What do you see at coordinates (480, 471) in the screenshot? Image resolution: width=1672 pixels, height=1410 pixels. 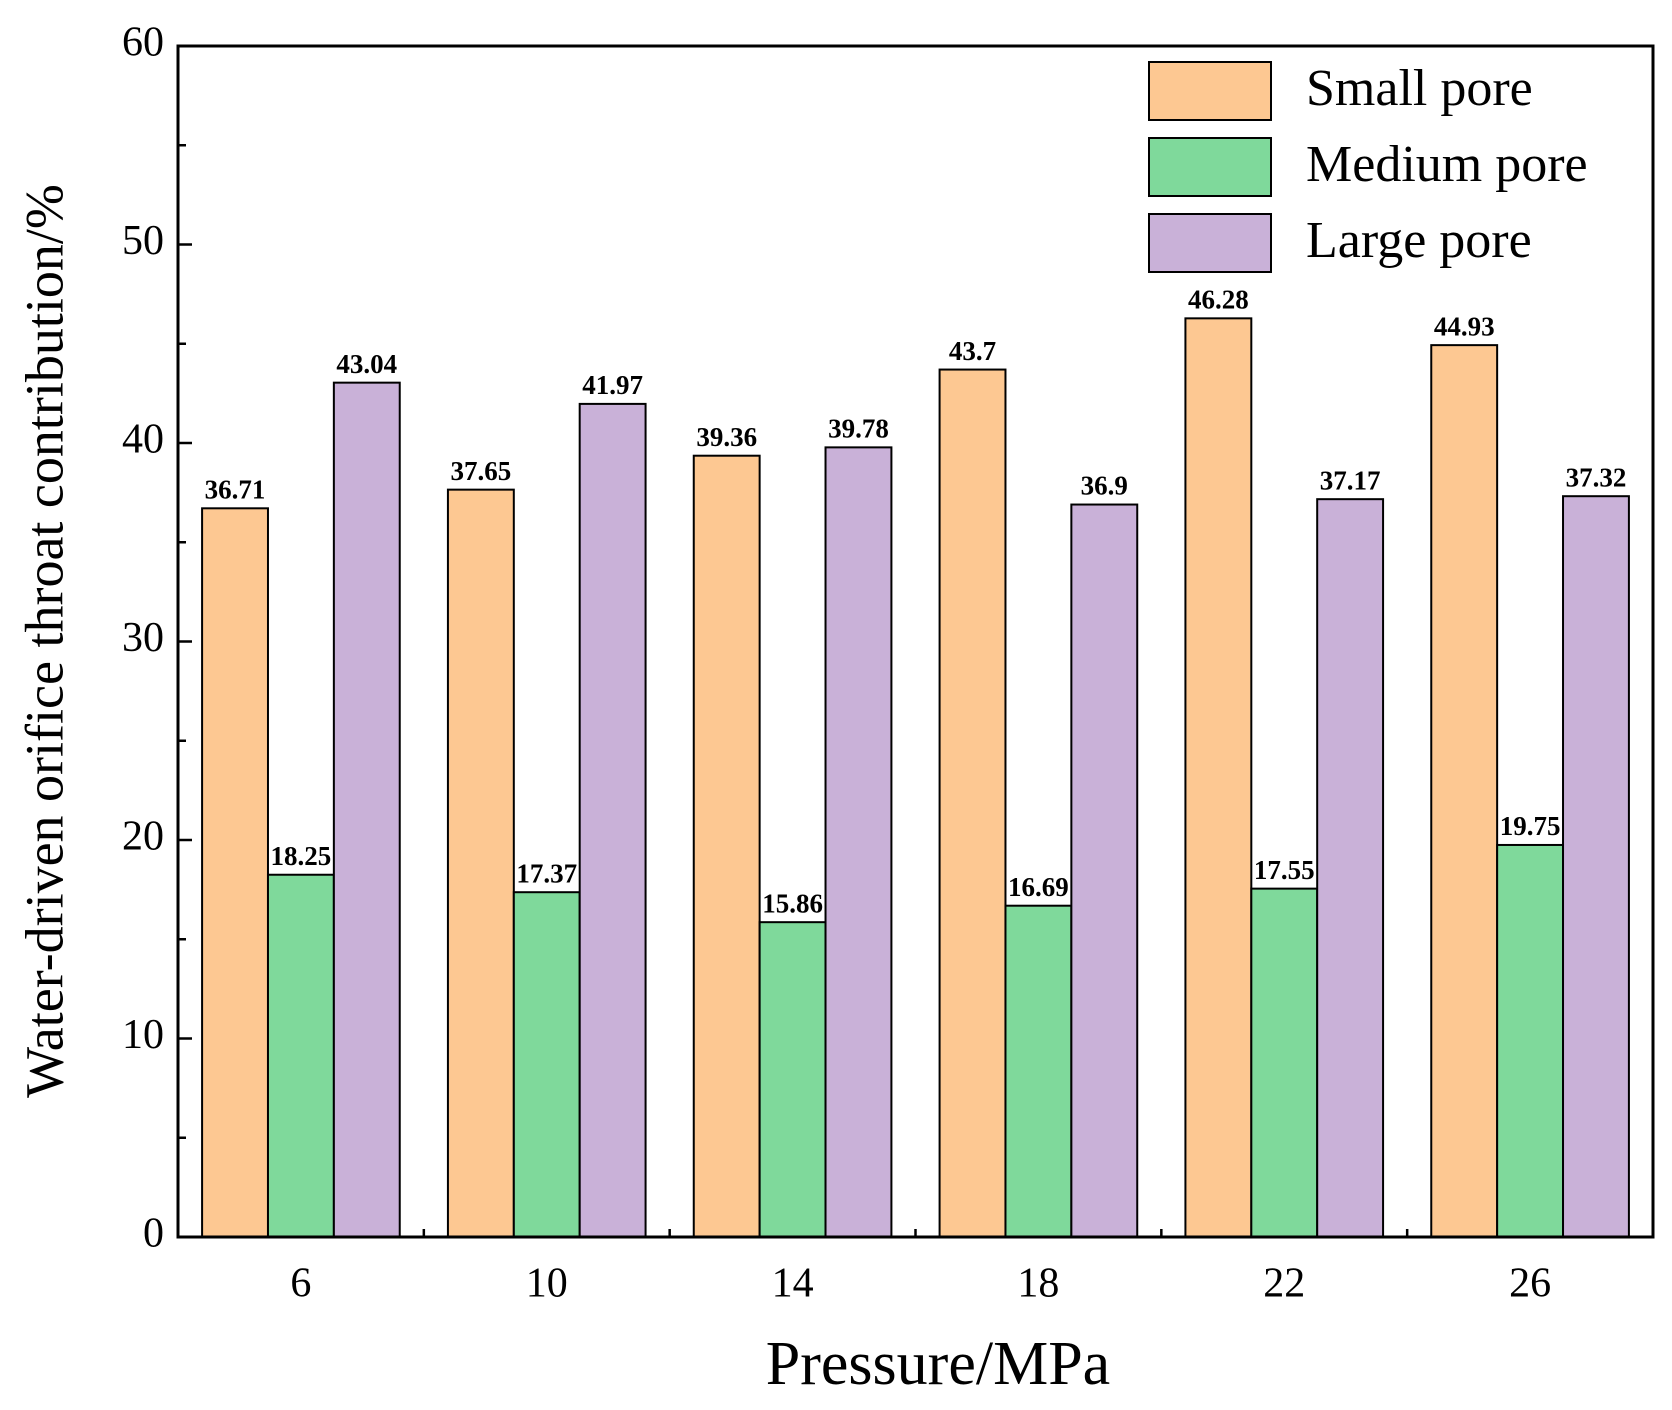 I see `data-label: 37.65` at bounding box center [480, 471].